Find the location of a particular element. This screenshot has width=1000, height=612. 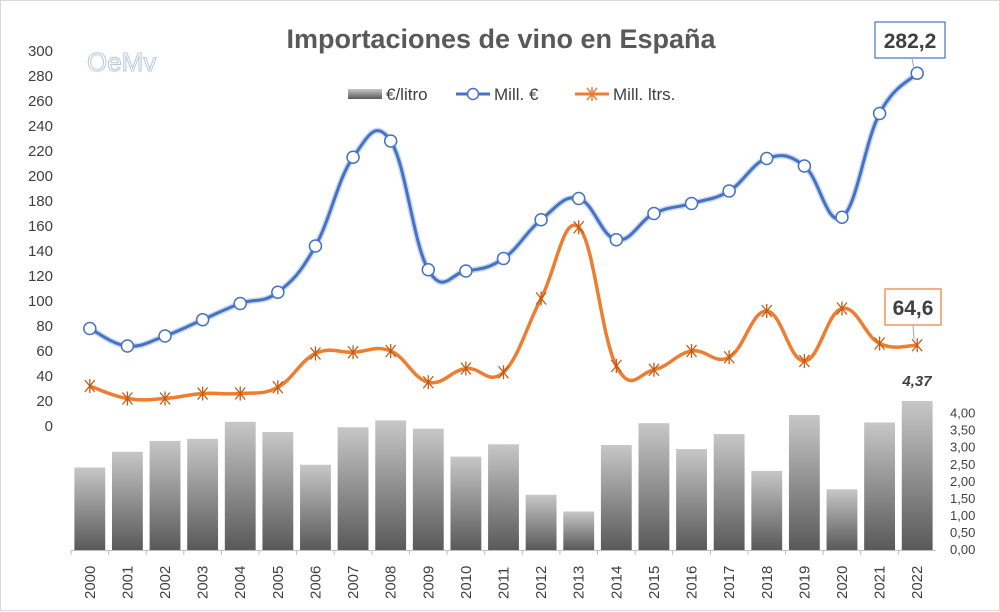

x-tick-label: 2007 is located at coordinates (353, 582).